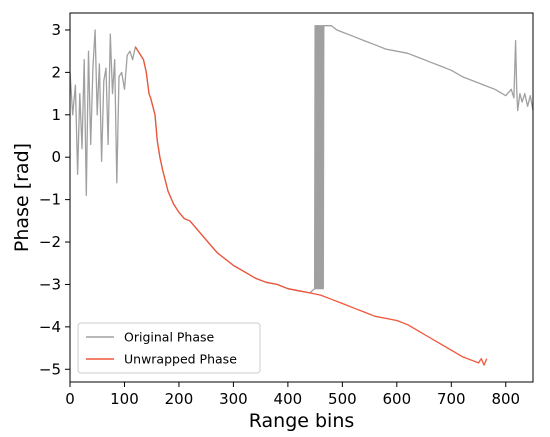 The height and width of the screenshot is (437, 550). Describe the element at coordinates (56, 115) in the screenshot. I see `y-tick-label: 1` at that location.